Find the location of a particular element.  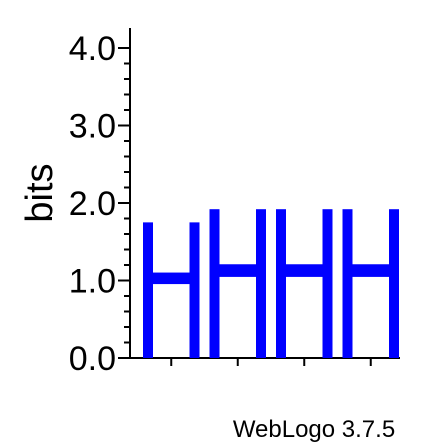

y-axis is located at coordinates (124, 193).